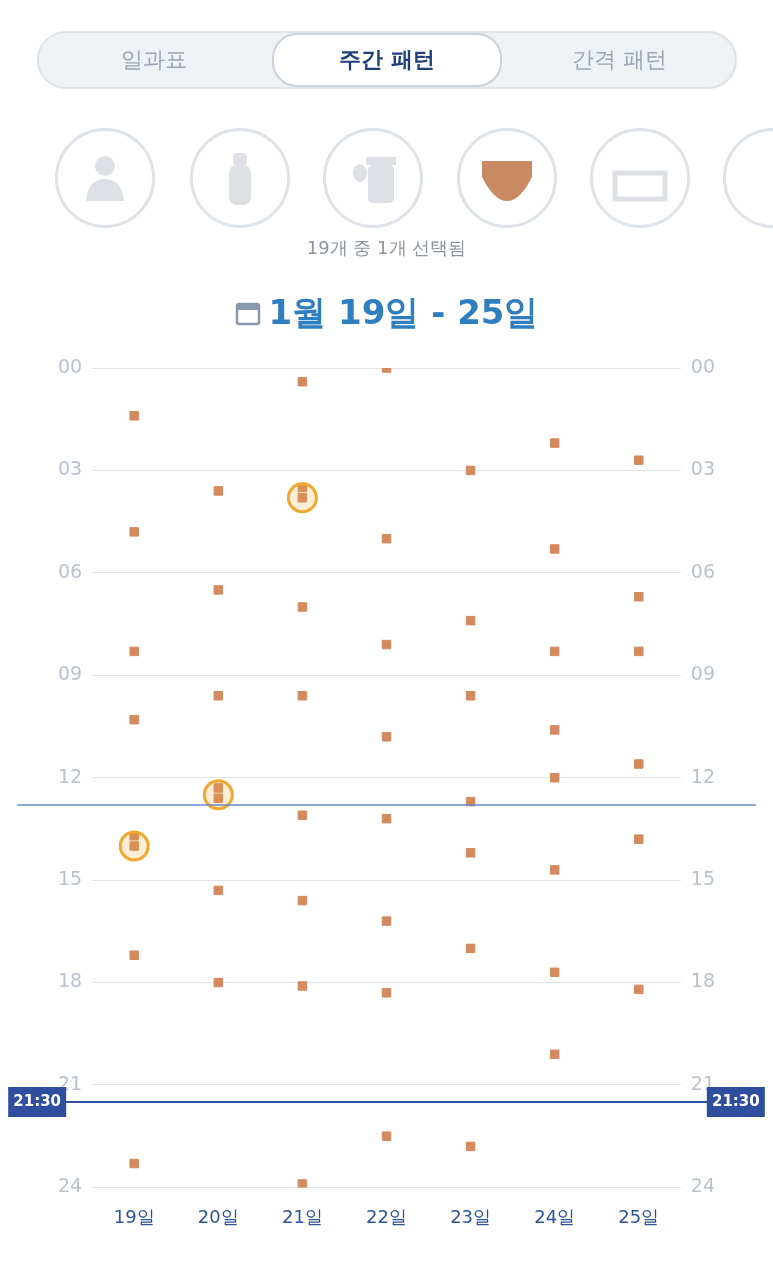 The height and width of the screenshot is (1269, 773). I want to click on x-tick-label: 21일, so click(302, 1216).